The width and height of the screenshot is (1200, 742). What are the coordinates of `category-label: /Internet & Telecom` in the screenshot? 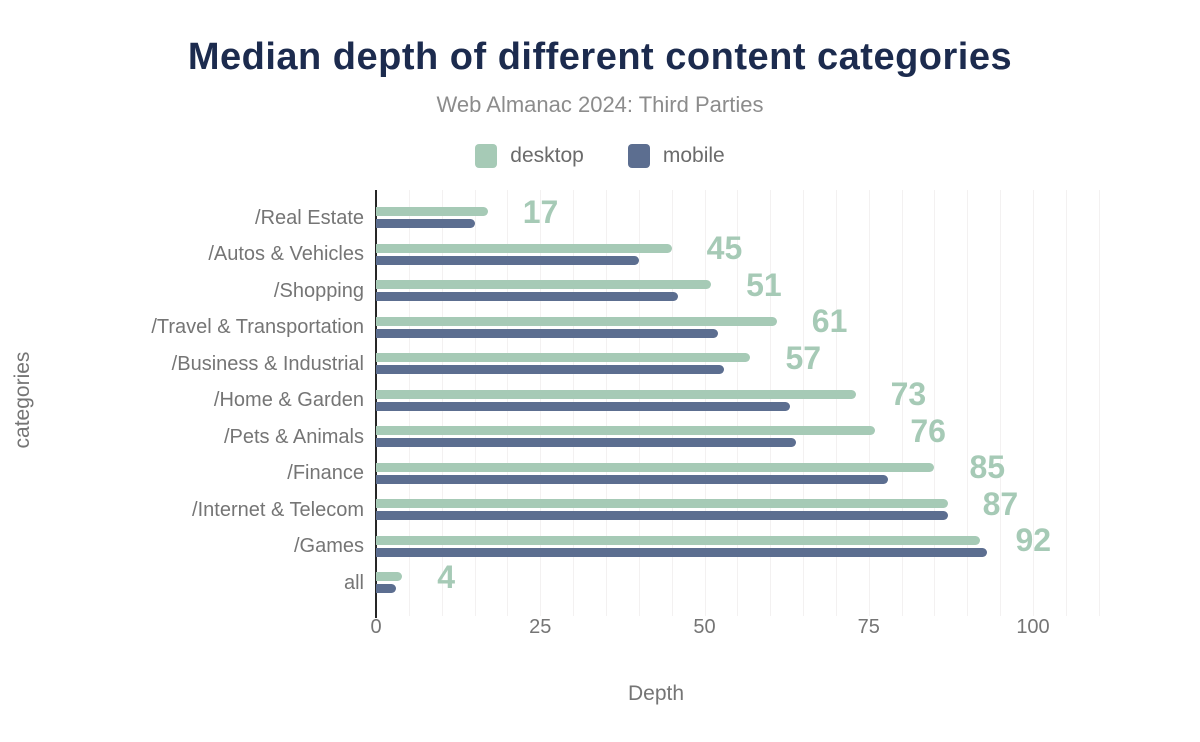 It's located at (278, 509).